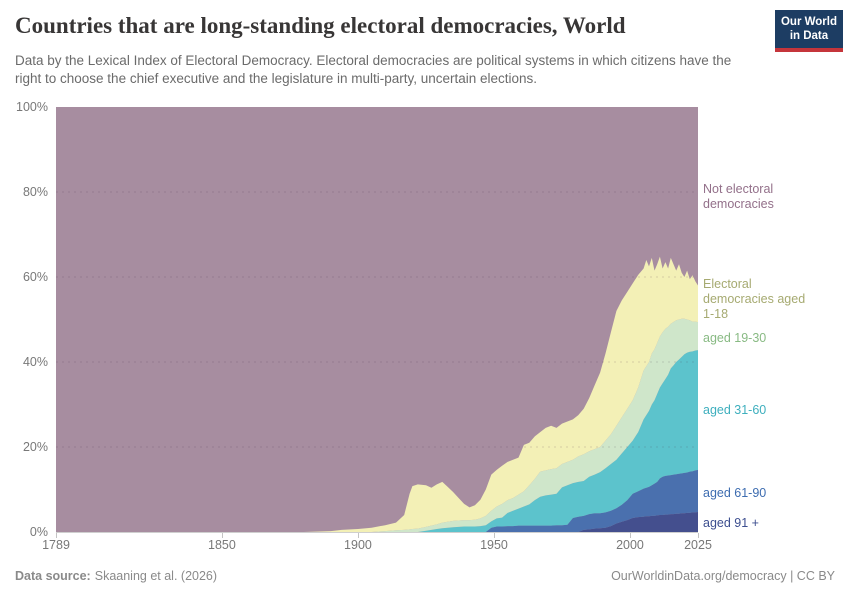 Image resolution: width=850 pixels, height=600 pixels. What do you see at coordinates (377, 544) in the screenshot?
I see `x-axis: 1789 1850 1900 1950 2000 2025` at bounding box center [377, 544].